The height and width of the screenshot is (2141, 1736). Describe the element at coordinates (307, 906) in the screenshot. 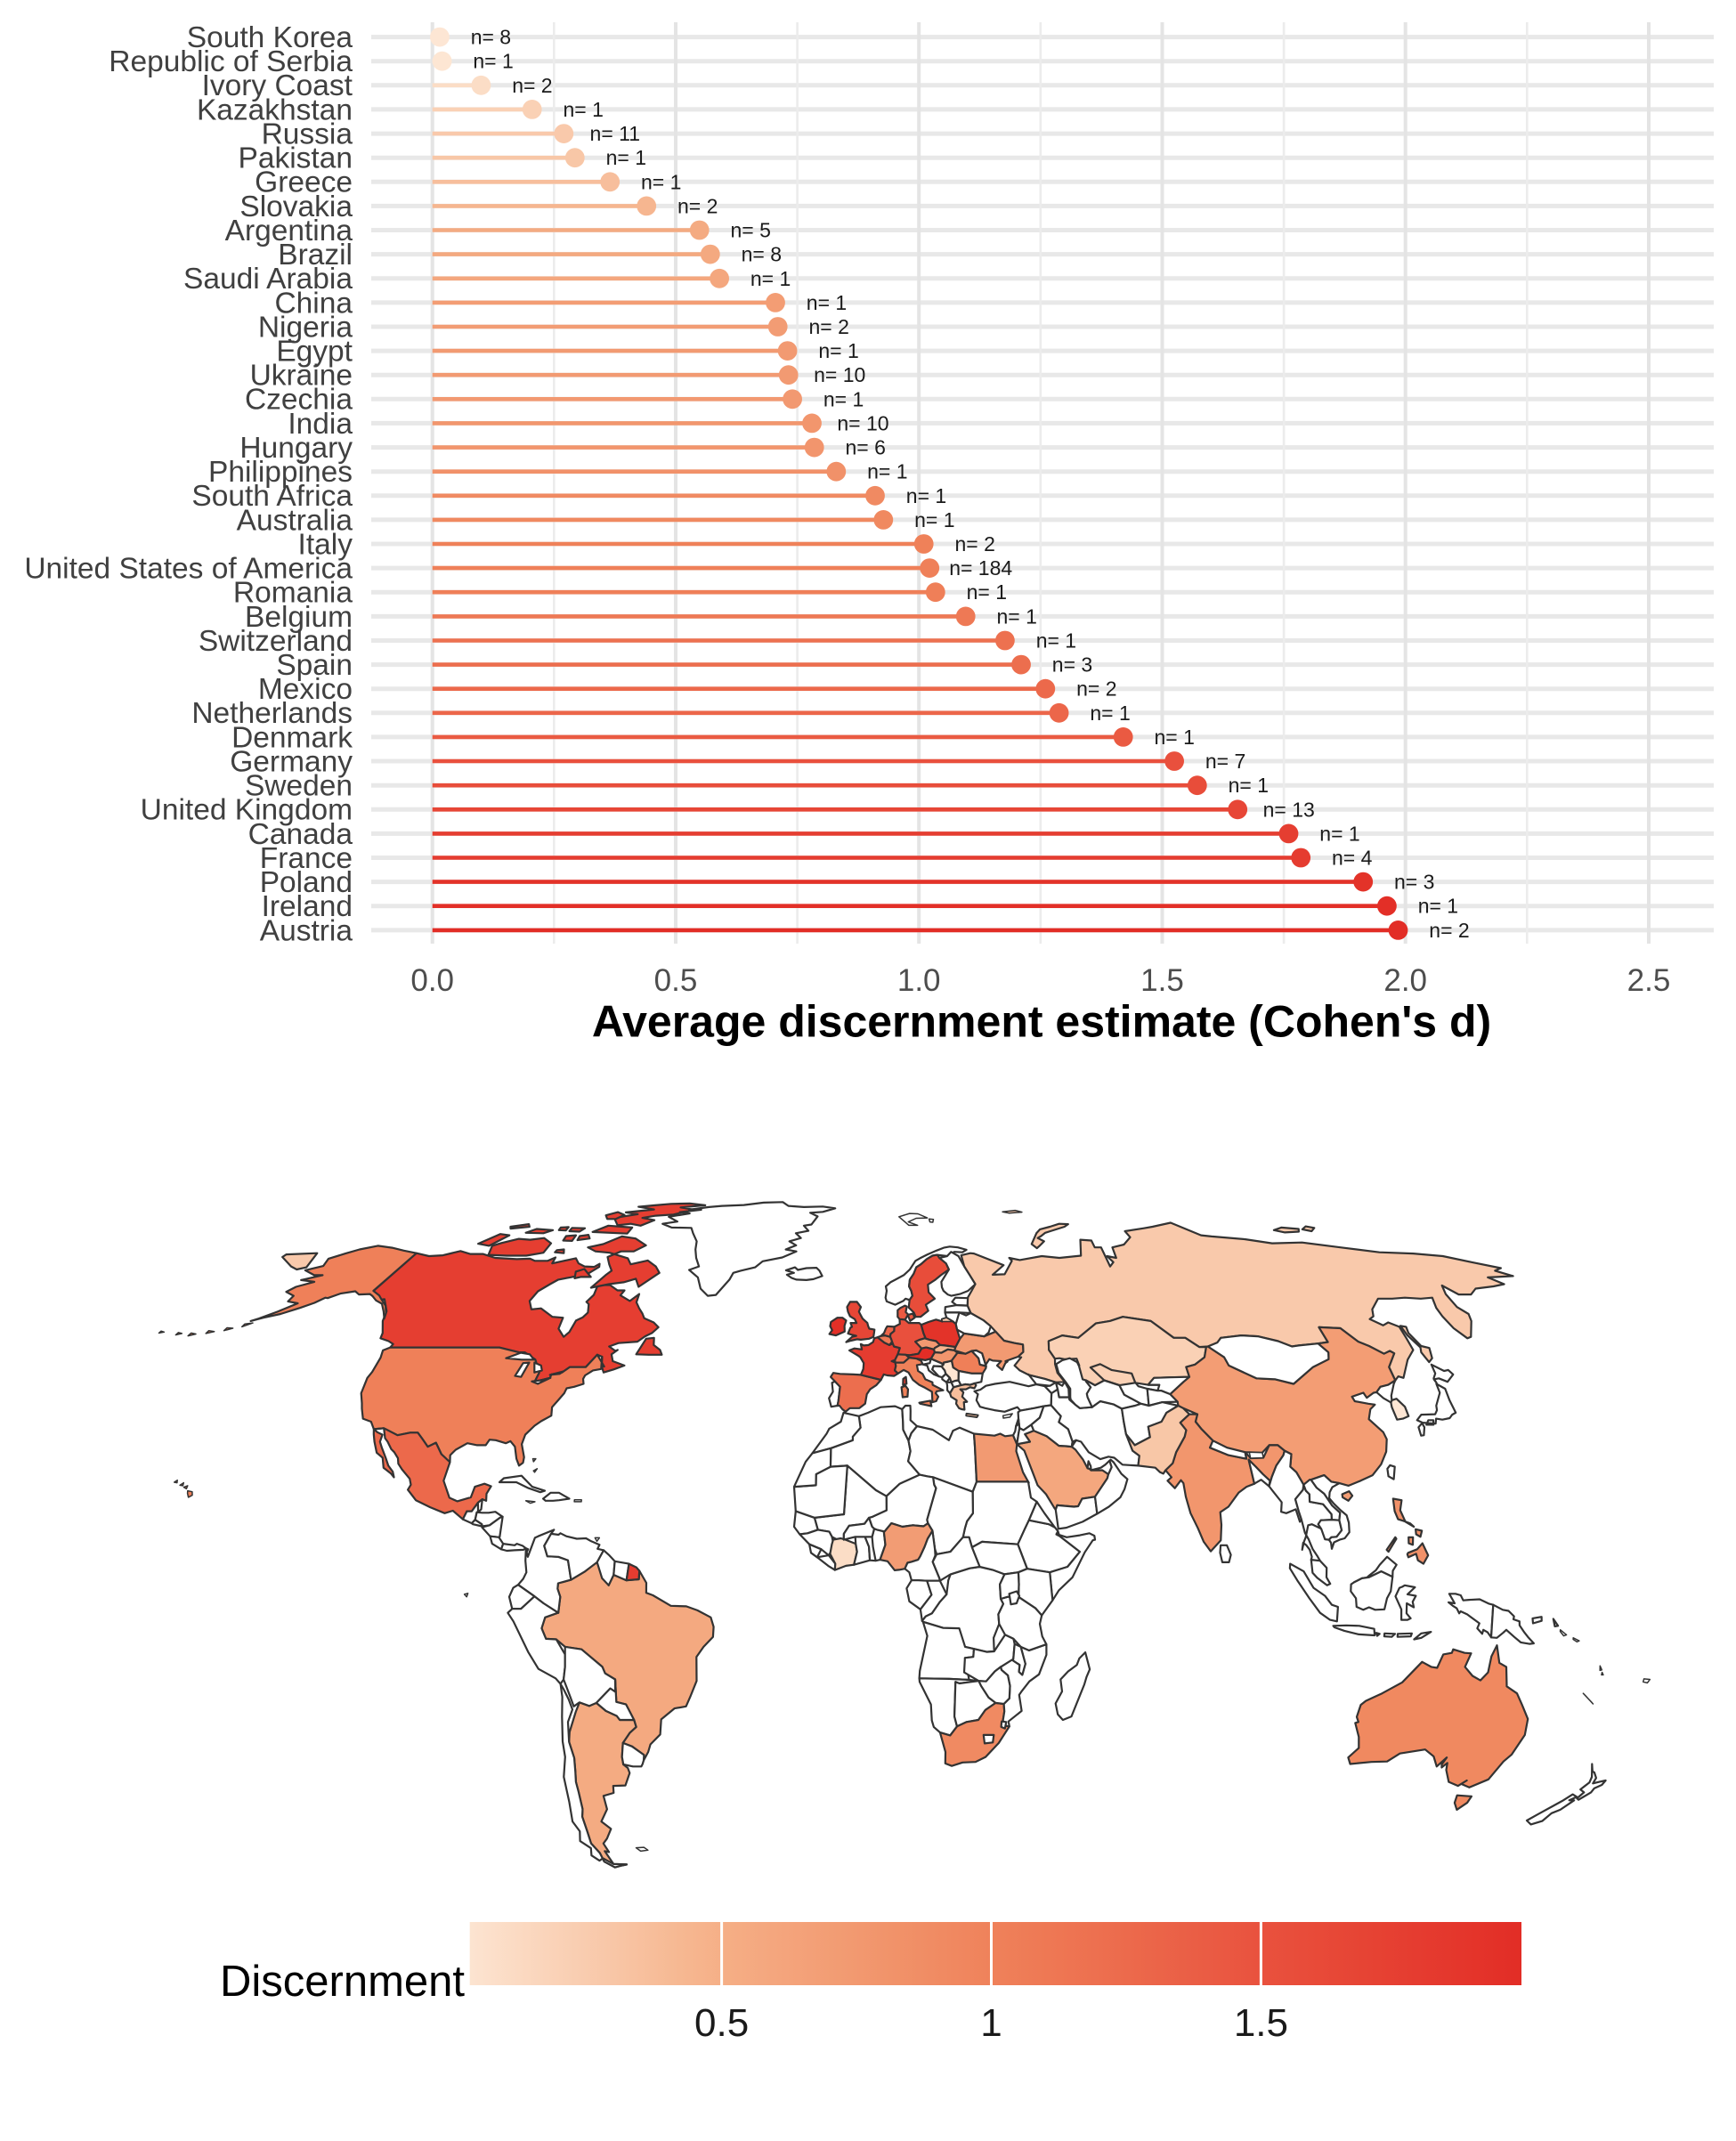

I see `svg-text: Ireland` at that location.